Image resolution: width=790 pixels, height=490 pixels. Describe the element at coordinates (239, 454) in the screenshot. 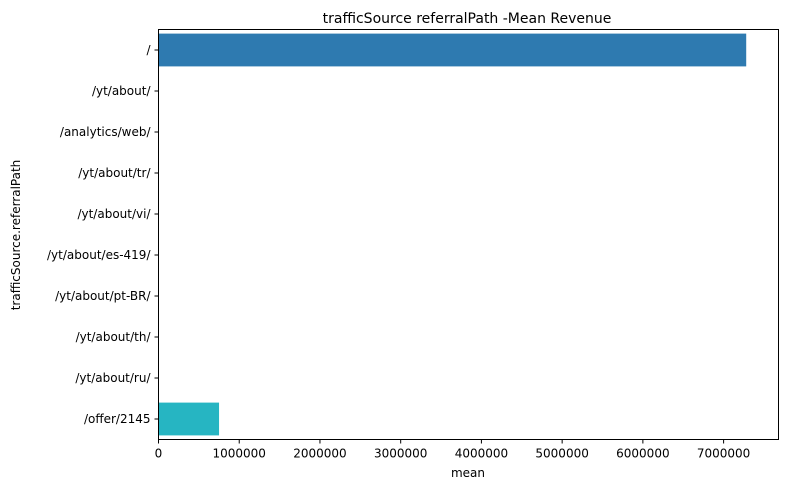

I see `x-tick-label: 1000000` at that location.